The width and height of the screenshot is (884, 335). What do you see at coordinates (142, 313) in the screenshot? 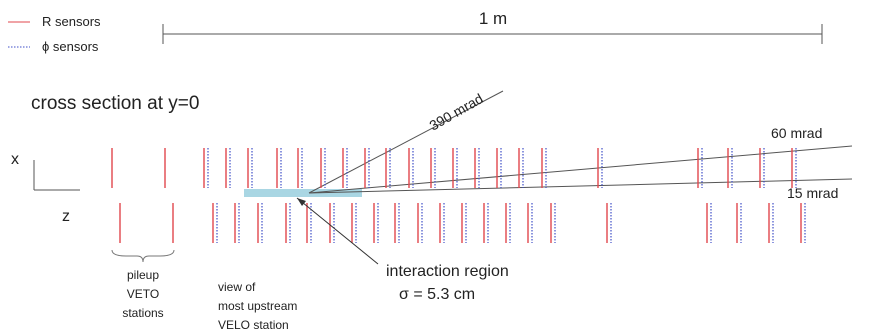
I see `pileup-label-line3: stations` at bounding box center [142, 313].